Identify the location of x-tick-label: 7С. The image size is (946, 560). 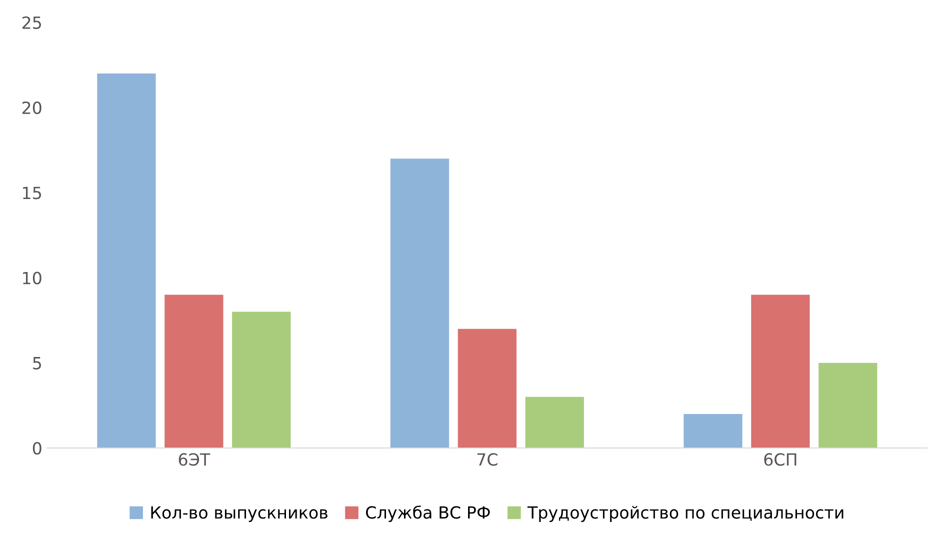
(487, 459).